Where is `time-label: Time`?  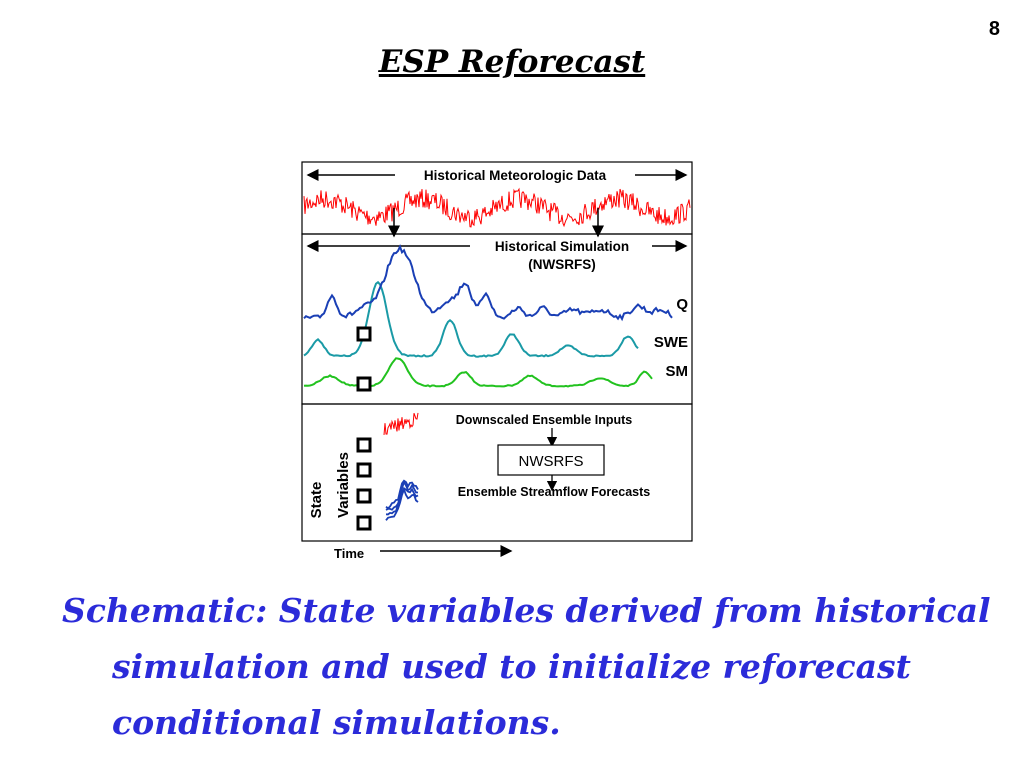 time-label: Time is located at coordinates (349, 553).